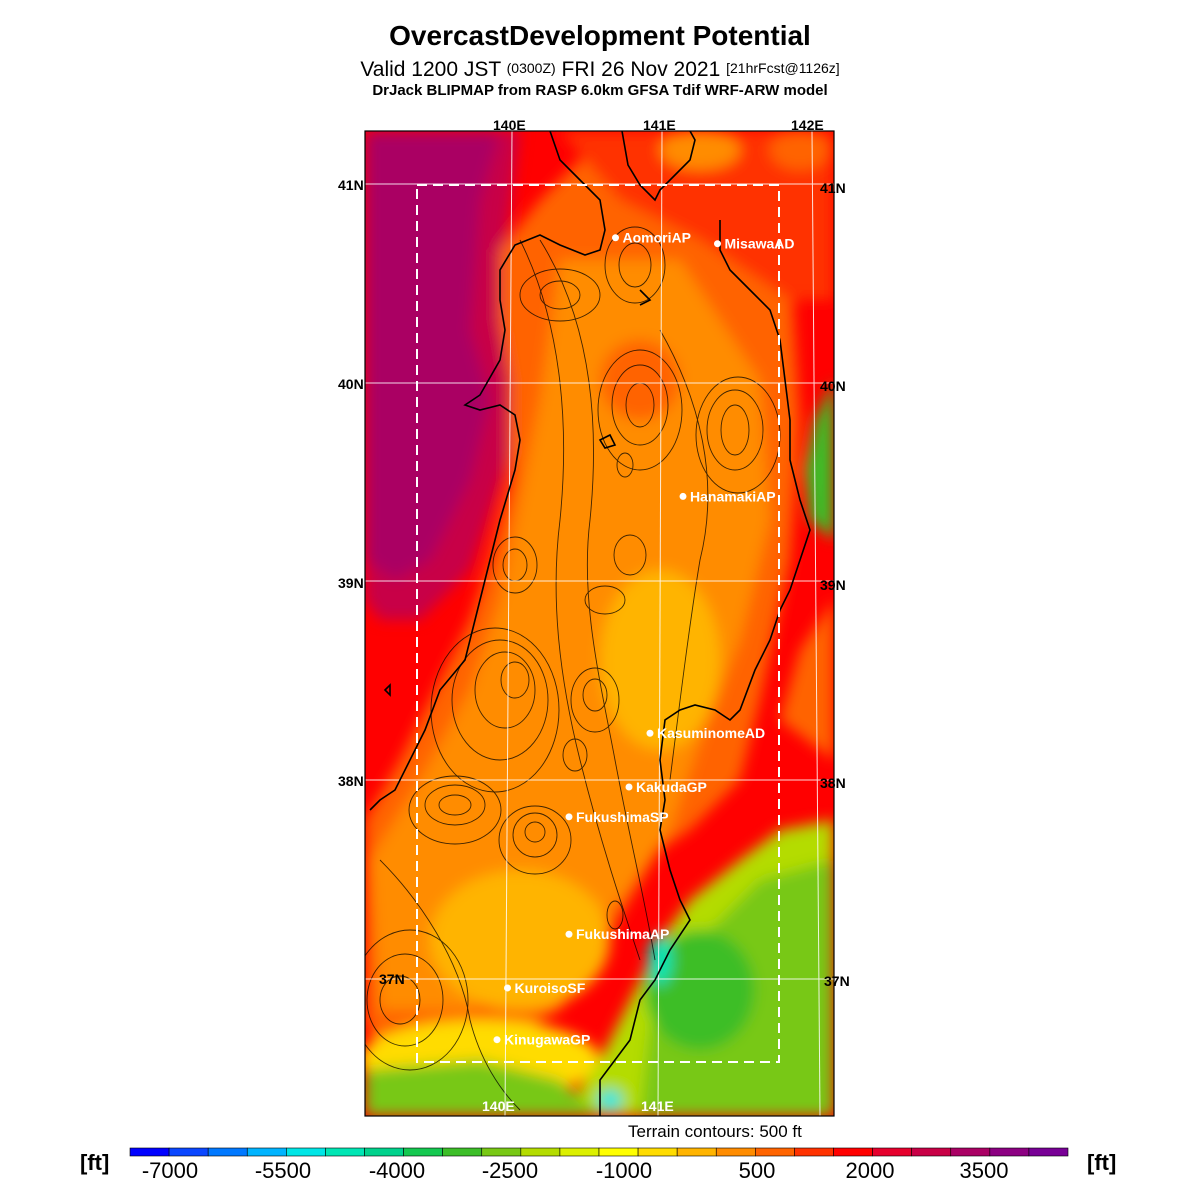 The width and height of the screenshot is (1200, 1200). Describe the element at coordinates (833, 585) in the screenshot. I see `lat-label-right-39: 39N` at that location.